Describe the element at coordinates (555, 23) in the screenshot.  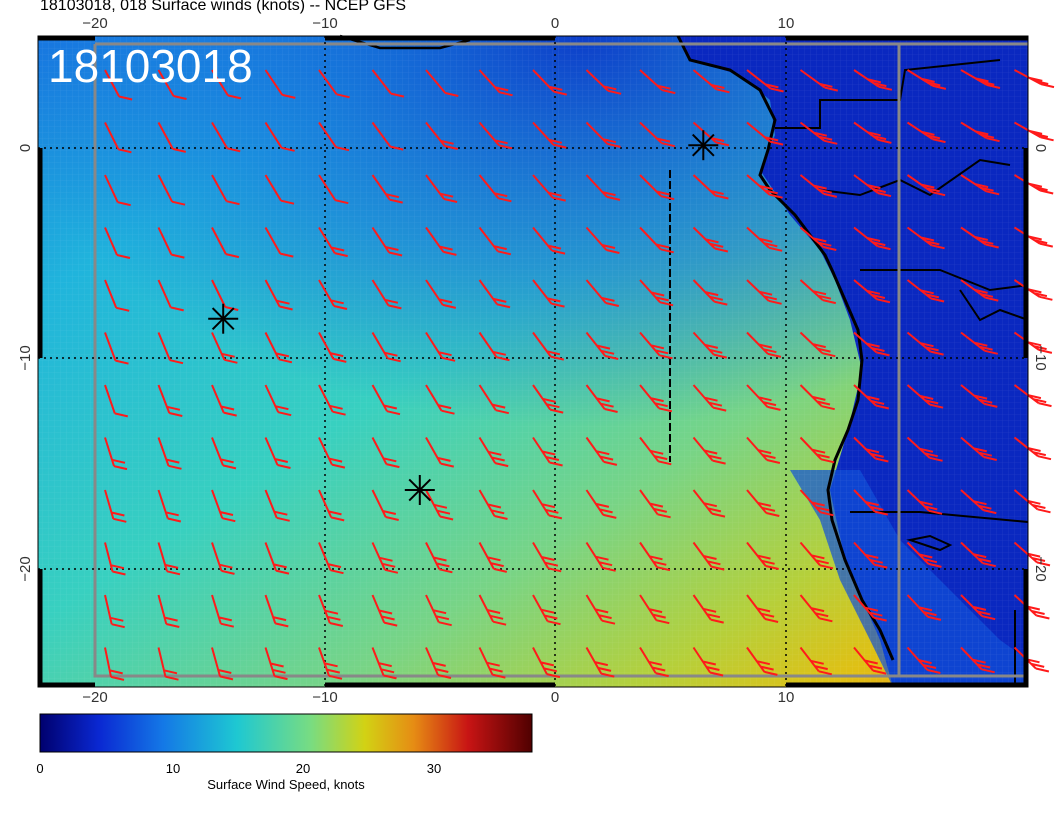
I see `lon-tick-top-3: 0` at that location.